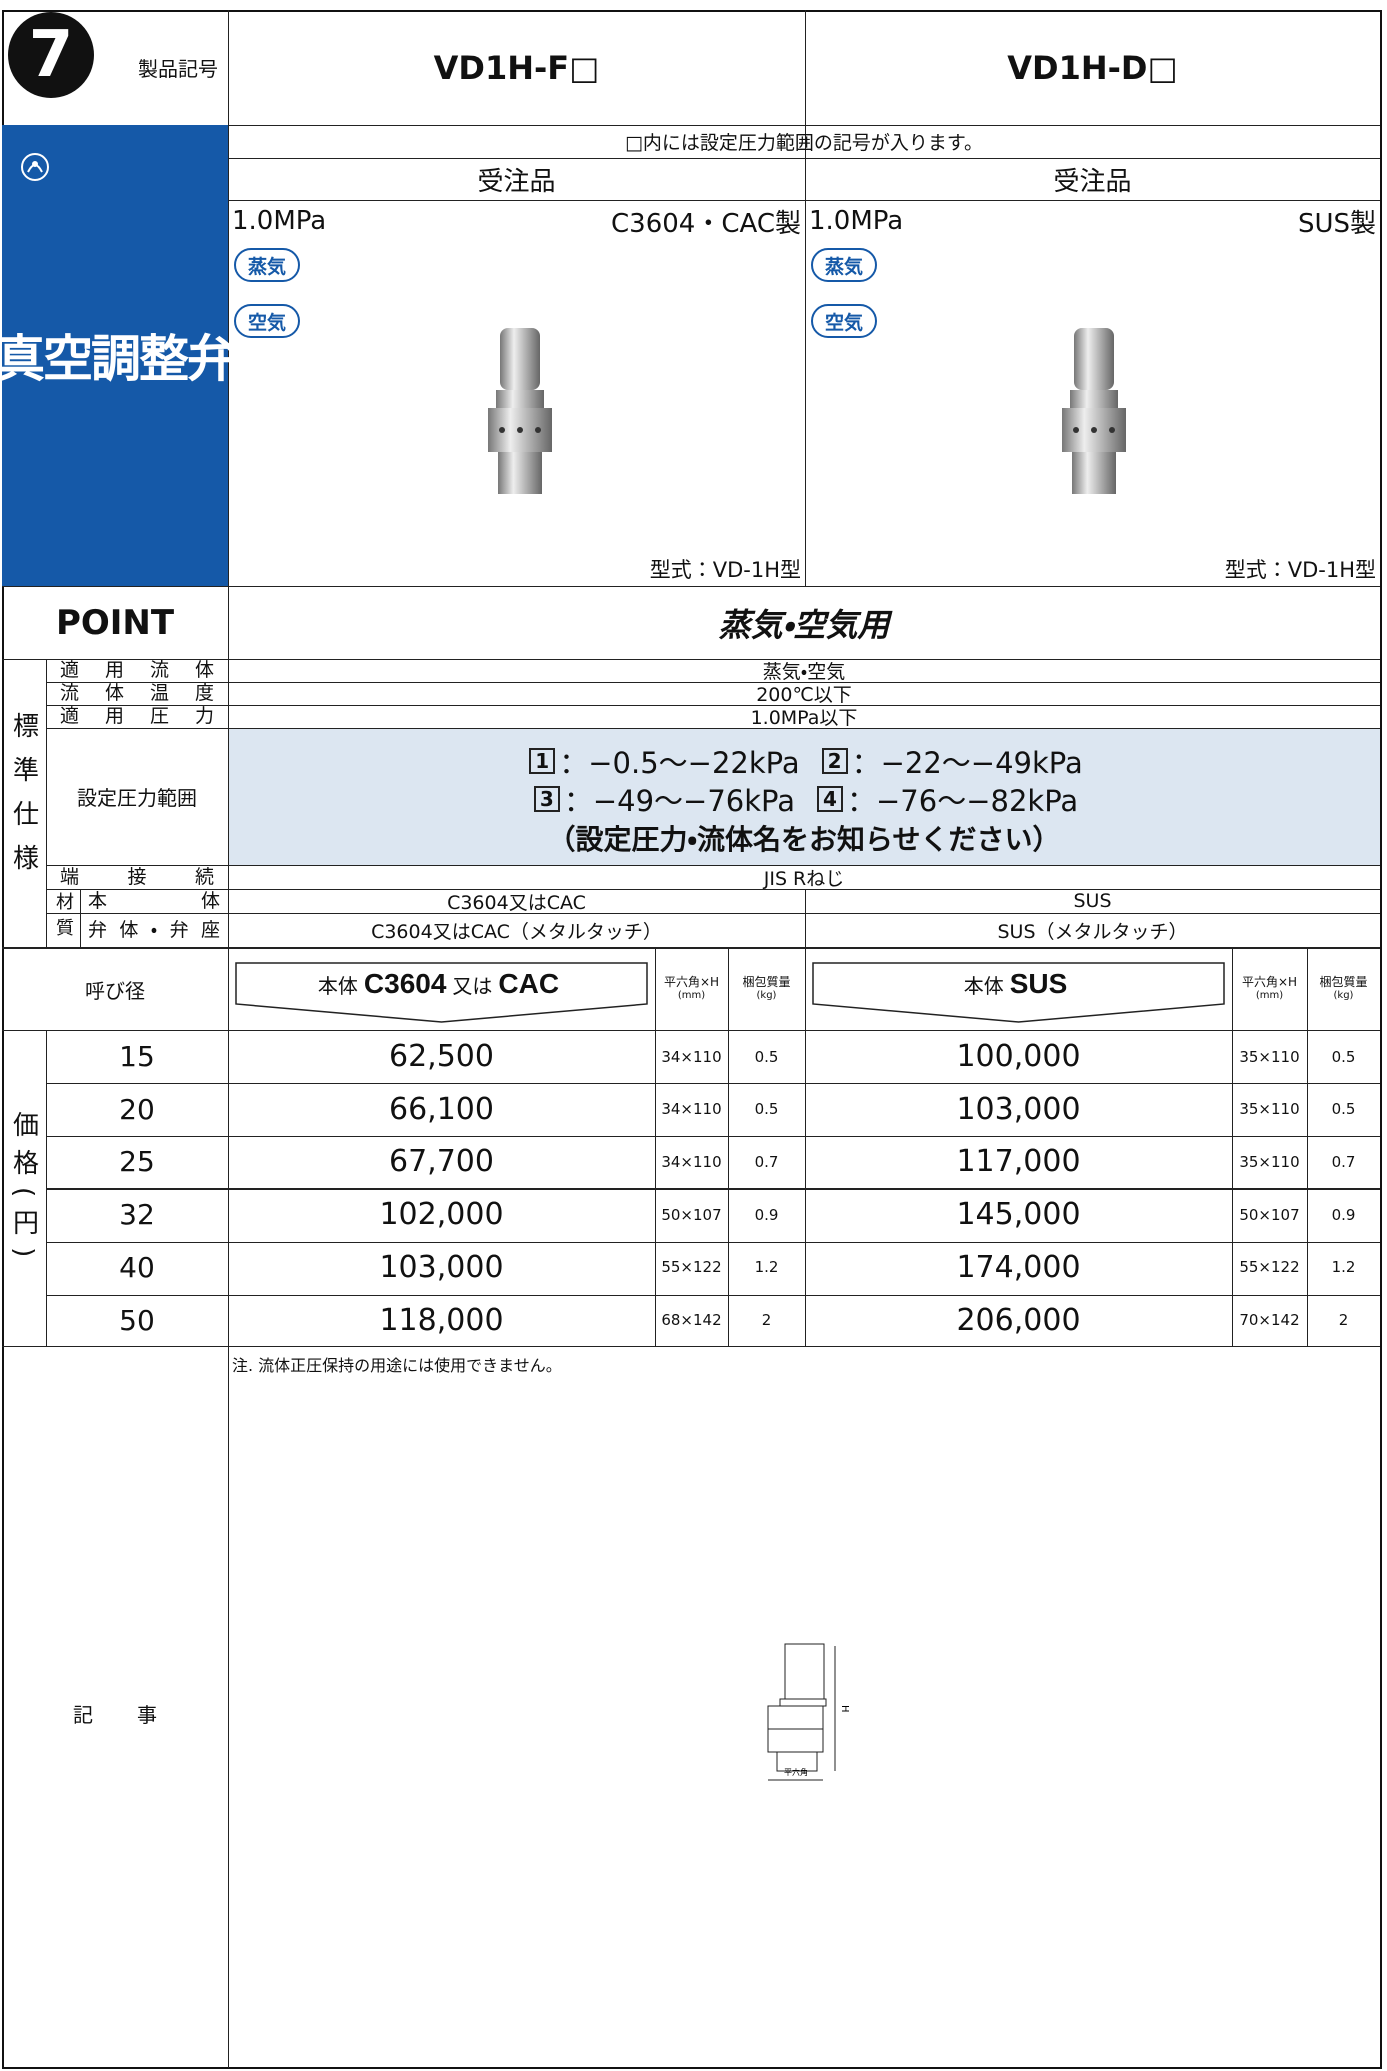 The width and height of the screenshot is (1387, 2071). I want to click on sidebar, so click(115, 355).